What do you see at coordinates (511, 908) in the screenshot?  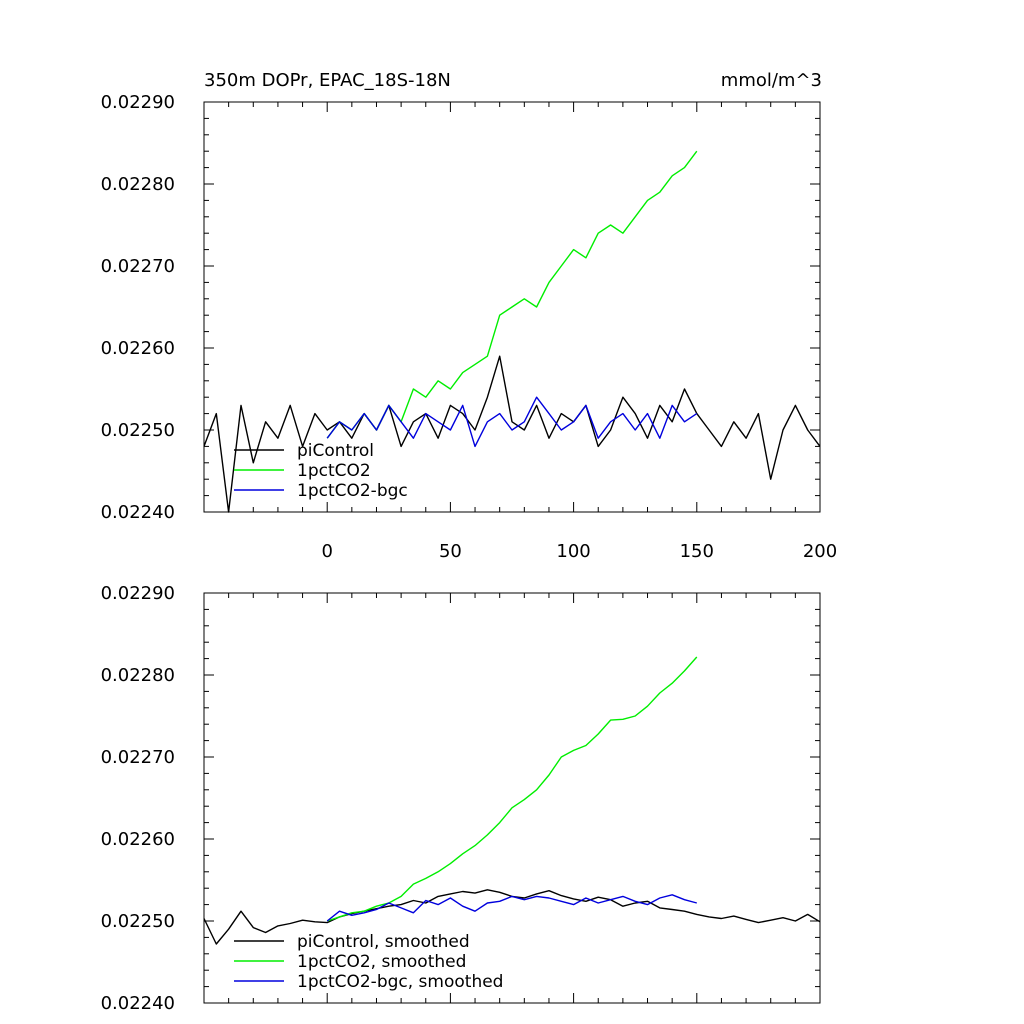 I see `series-line-1pctco2-bgc-smoothed` at bounding box center [511, 908].